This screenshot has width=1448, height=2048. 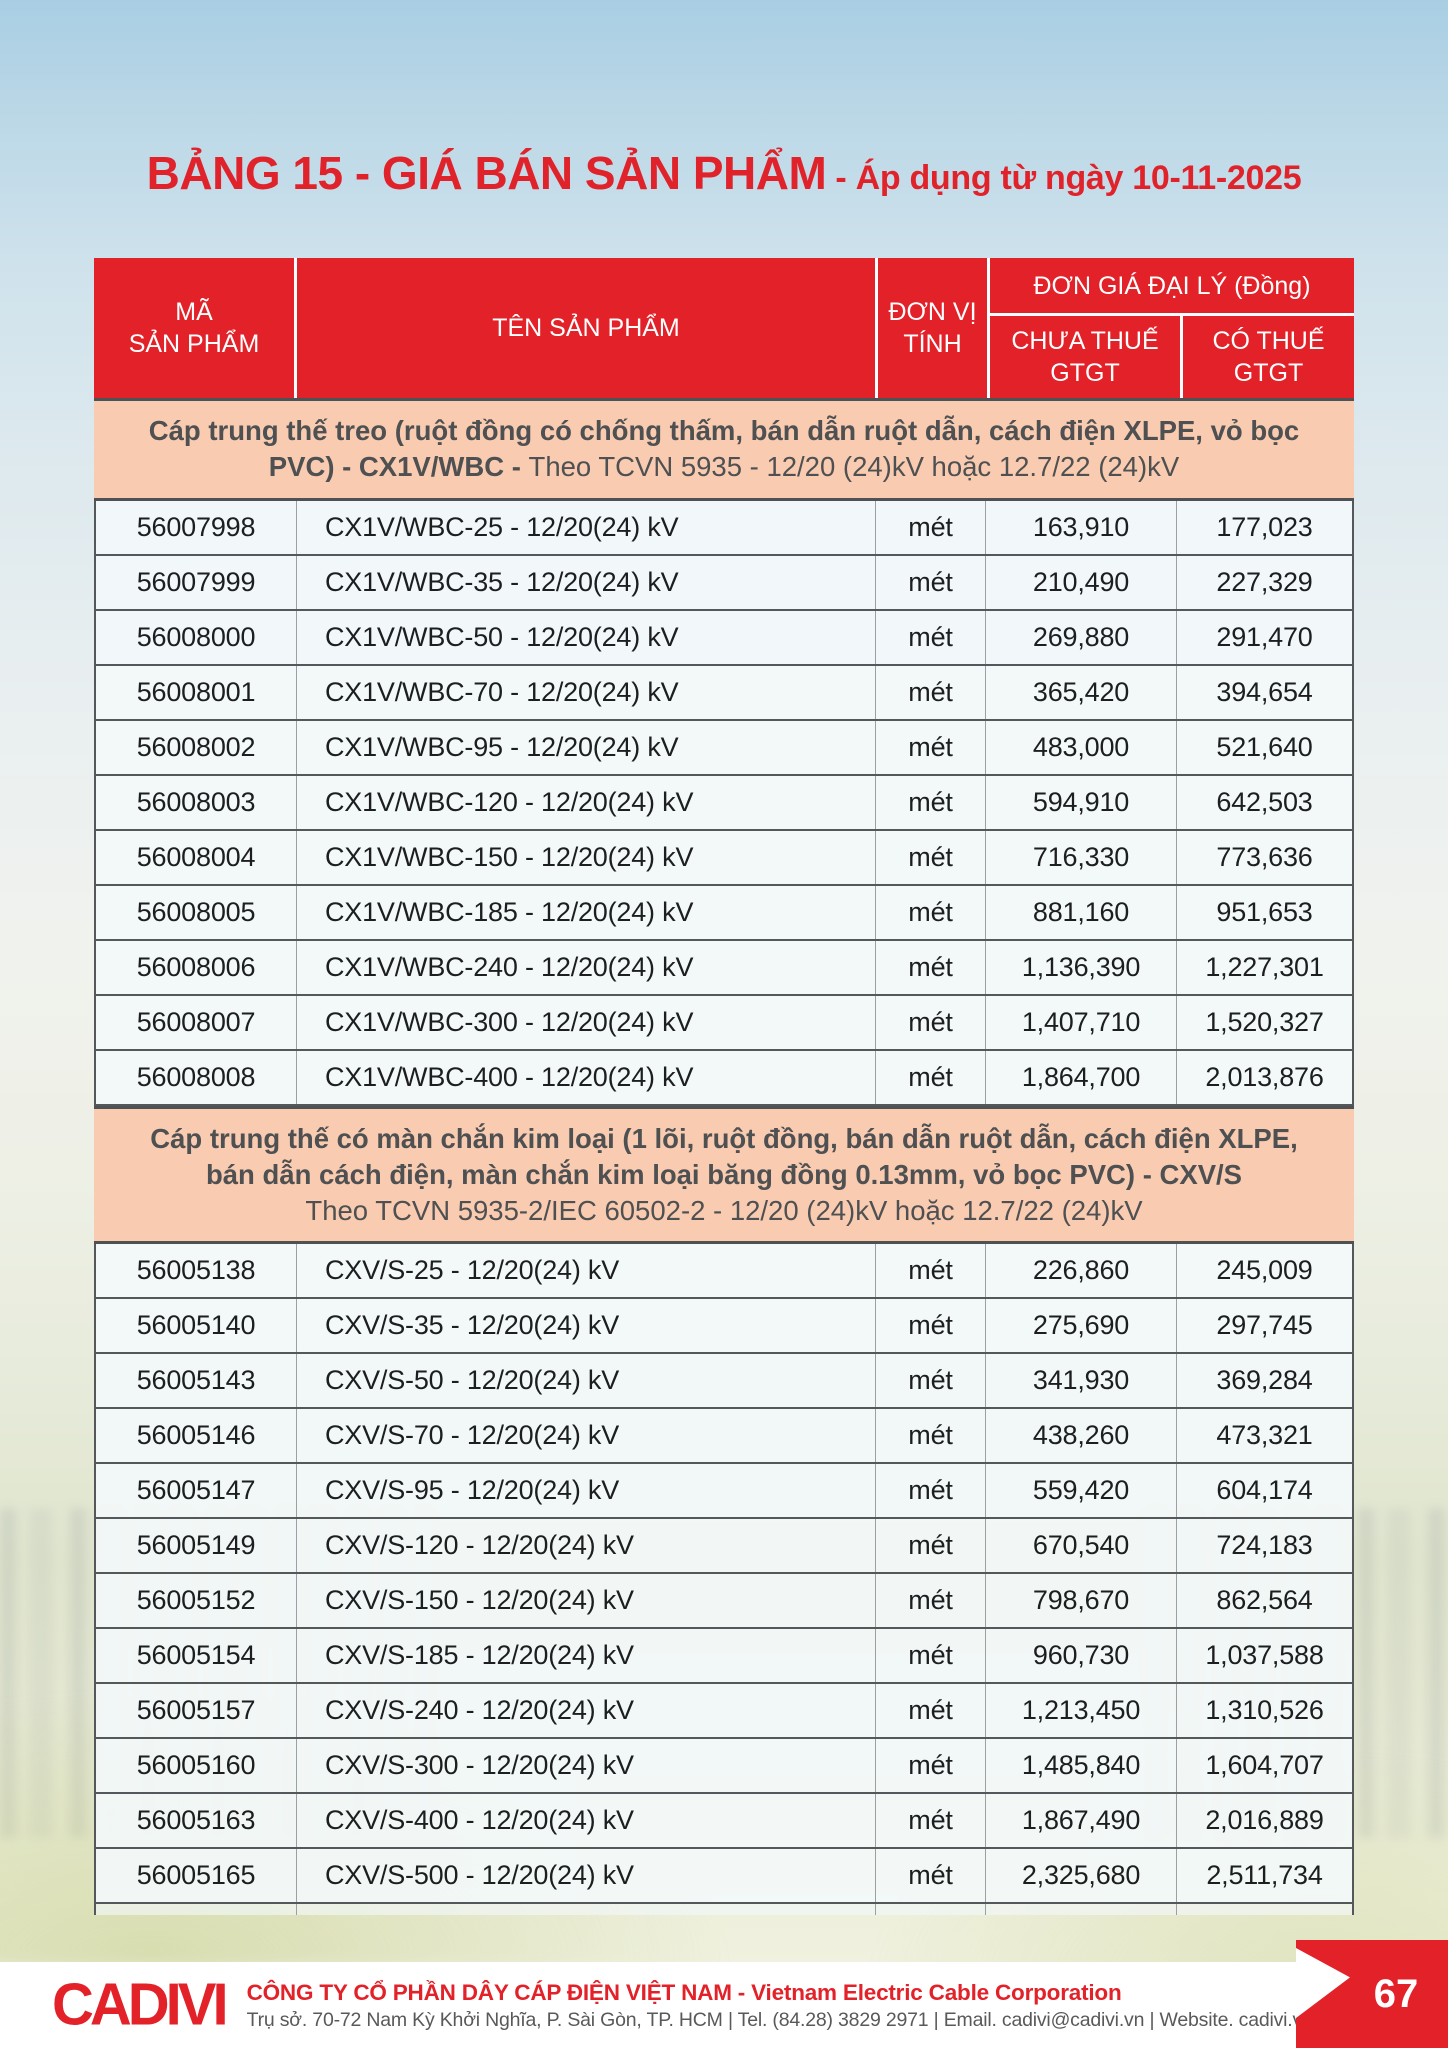 I want to click on cell-name: CXV/S-70 - 12/20(24) kV, so click(x=586, y=1436).